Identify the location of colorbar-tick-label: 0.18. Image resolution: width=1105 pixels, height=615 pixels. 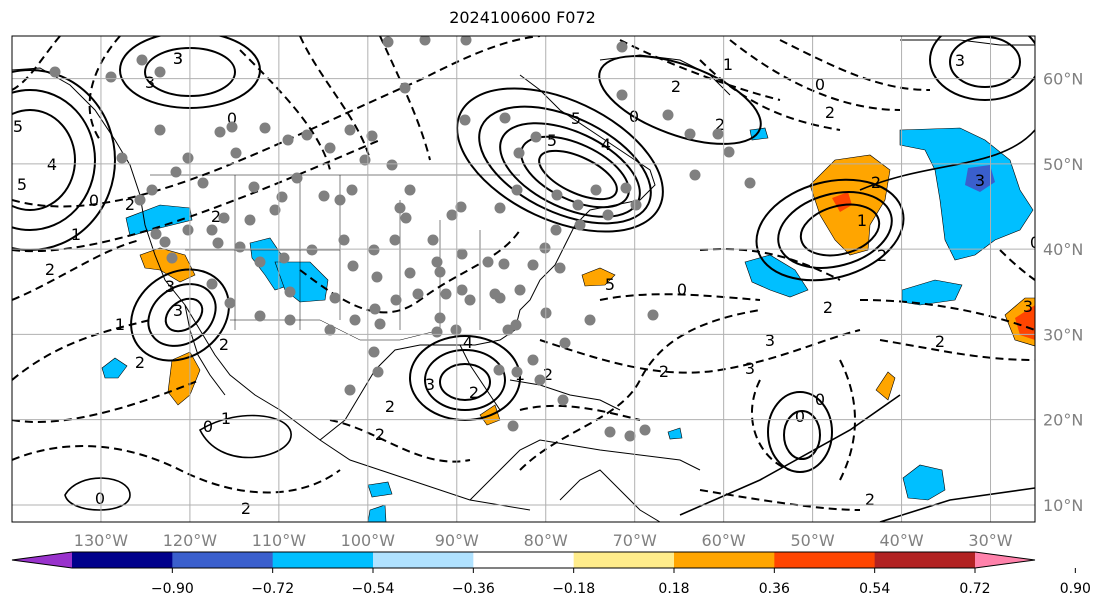
(673, 589).